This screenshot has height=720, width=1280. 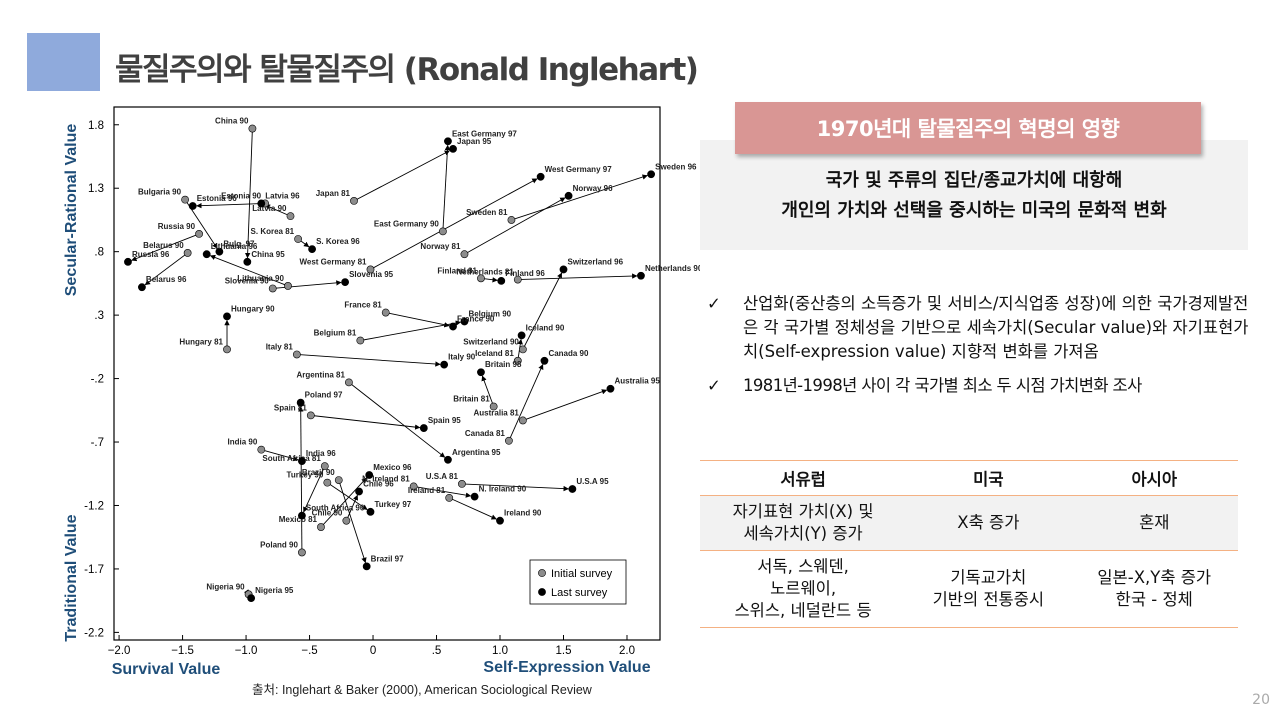 What do you see at coordinates (94, 570) in the screenshot?
I see `y-tick-label: -1.7` at bounding box center [94, 570].